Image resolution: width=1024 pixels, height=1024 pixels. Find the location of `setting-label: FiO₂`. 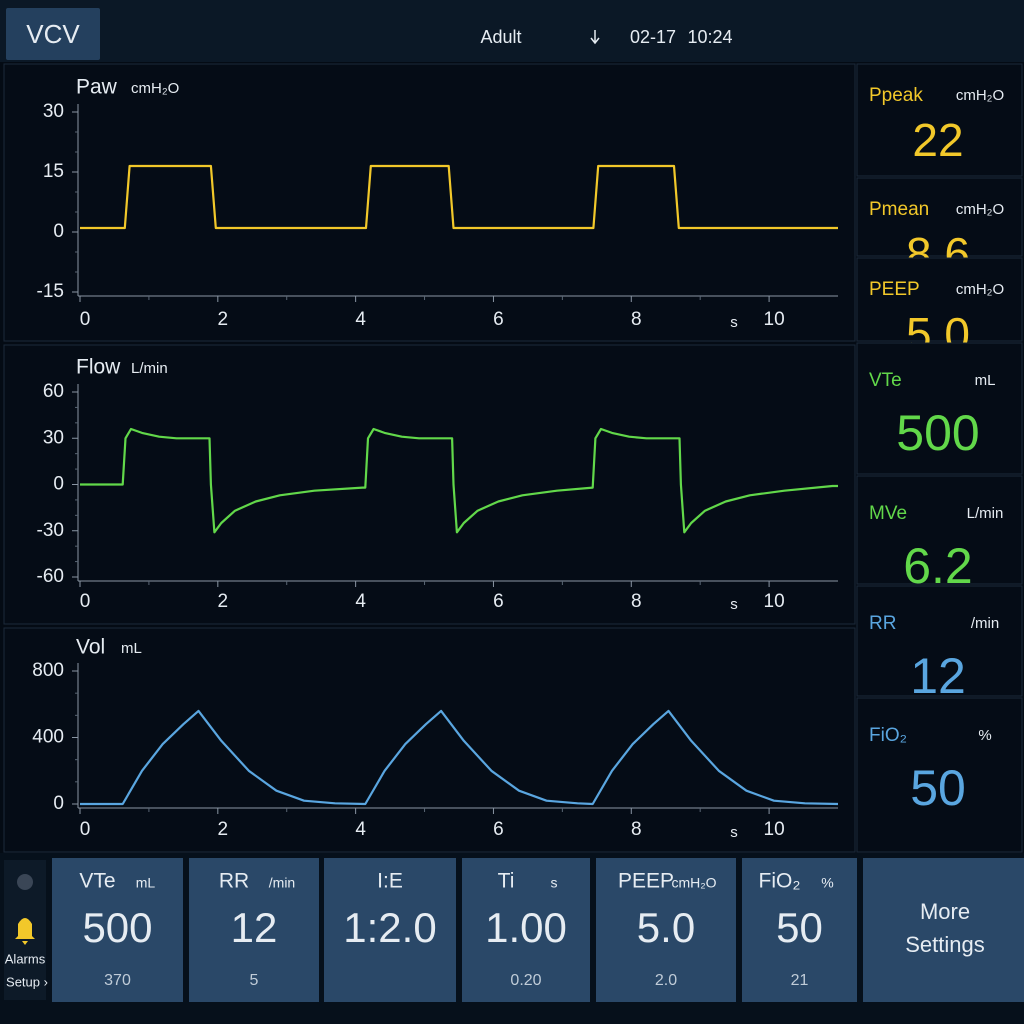

setting-label: FiO₂ is located at coordinates (780, 881).